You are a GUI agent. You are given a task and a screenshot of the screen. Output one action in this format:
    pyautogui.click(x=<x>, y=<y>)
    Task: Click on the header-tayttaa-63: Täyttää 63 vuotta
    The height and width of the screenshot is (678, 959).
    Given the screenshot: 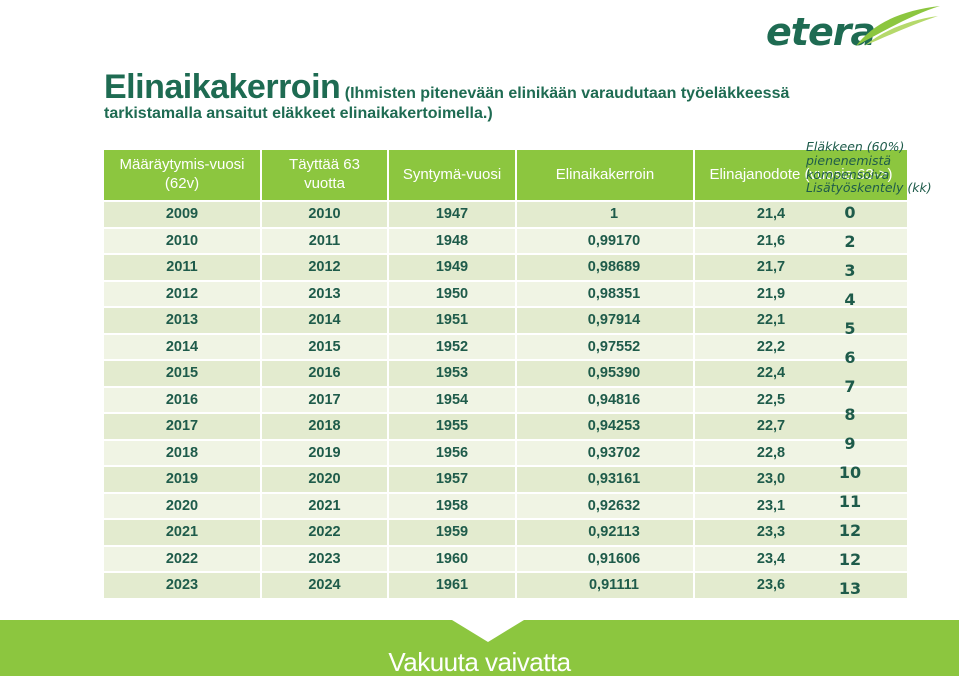 What is the action you would take?
    pyautogui.click(x=324, y=175)
    